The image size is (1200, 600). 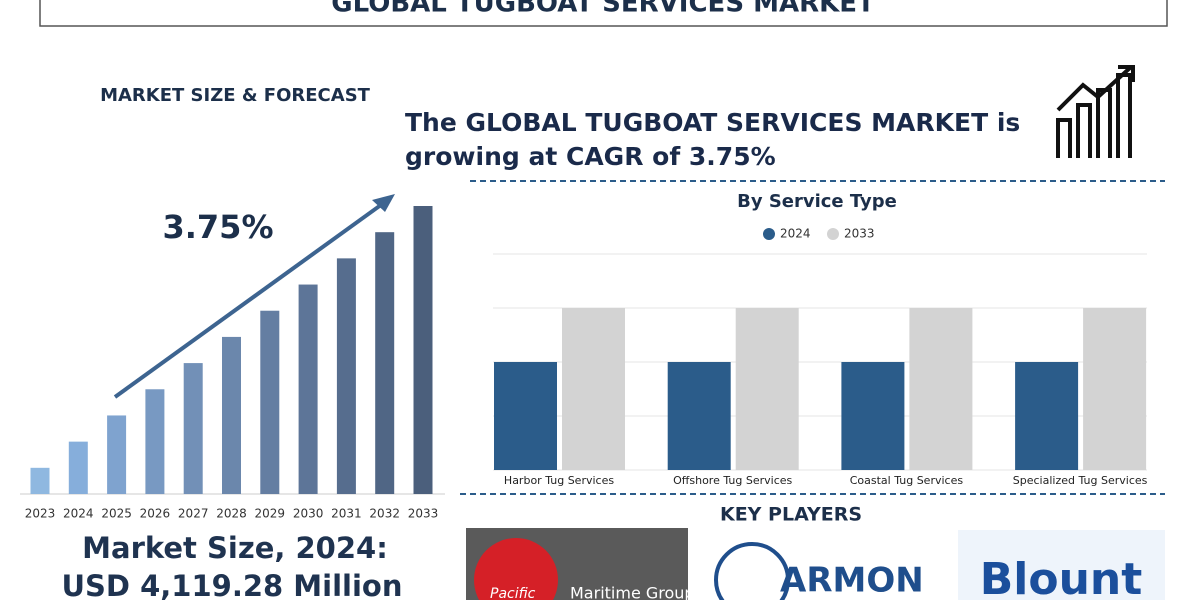 I want to click on logo-text: Maritime Group, so click(x=632, y=592).